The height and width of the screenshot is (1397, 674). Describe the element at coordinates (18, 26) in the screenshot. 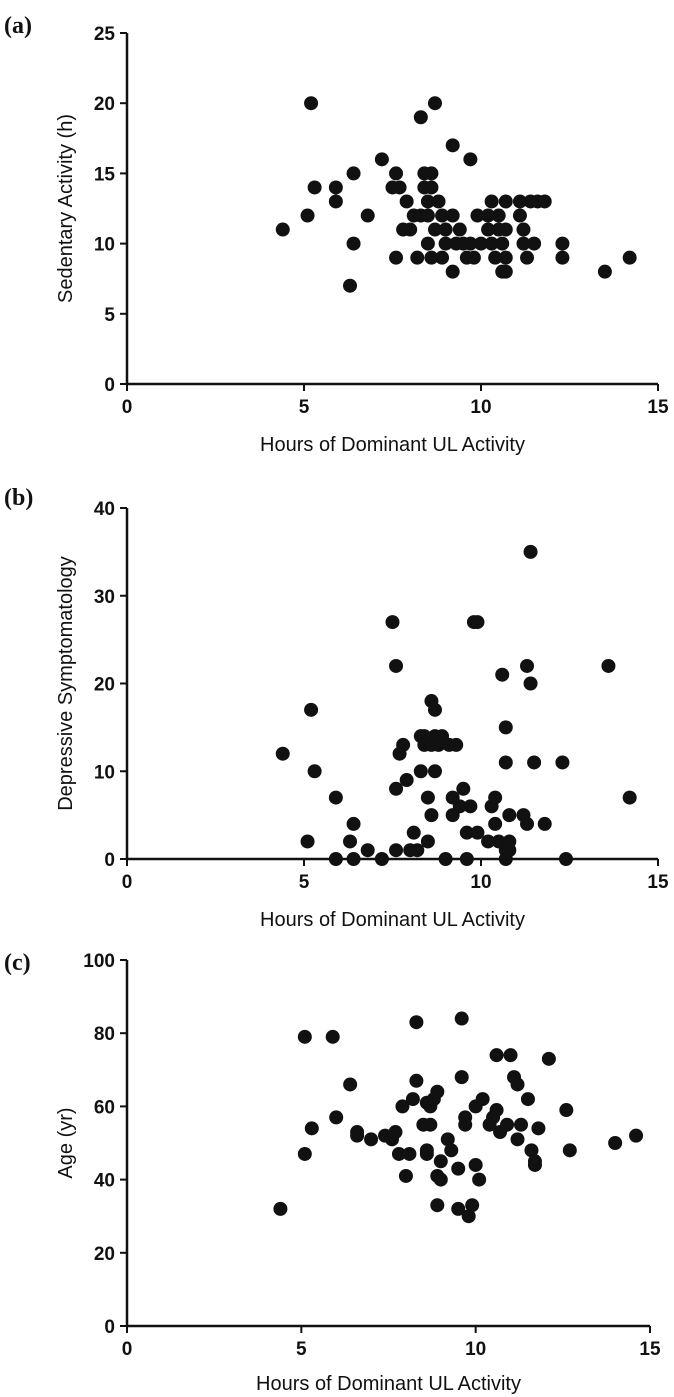

I see `panel-label: (a)` at that location.